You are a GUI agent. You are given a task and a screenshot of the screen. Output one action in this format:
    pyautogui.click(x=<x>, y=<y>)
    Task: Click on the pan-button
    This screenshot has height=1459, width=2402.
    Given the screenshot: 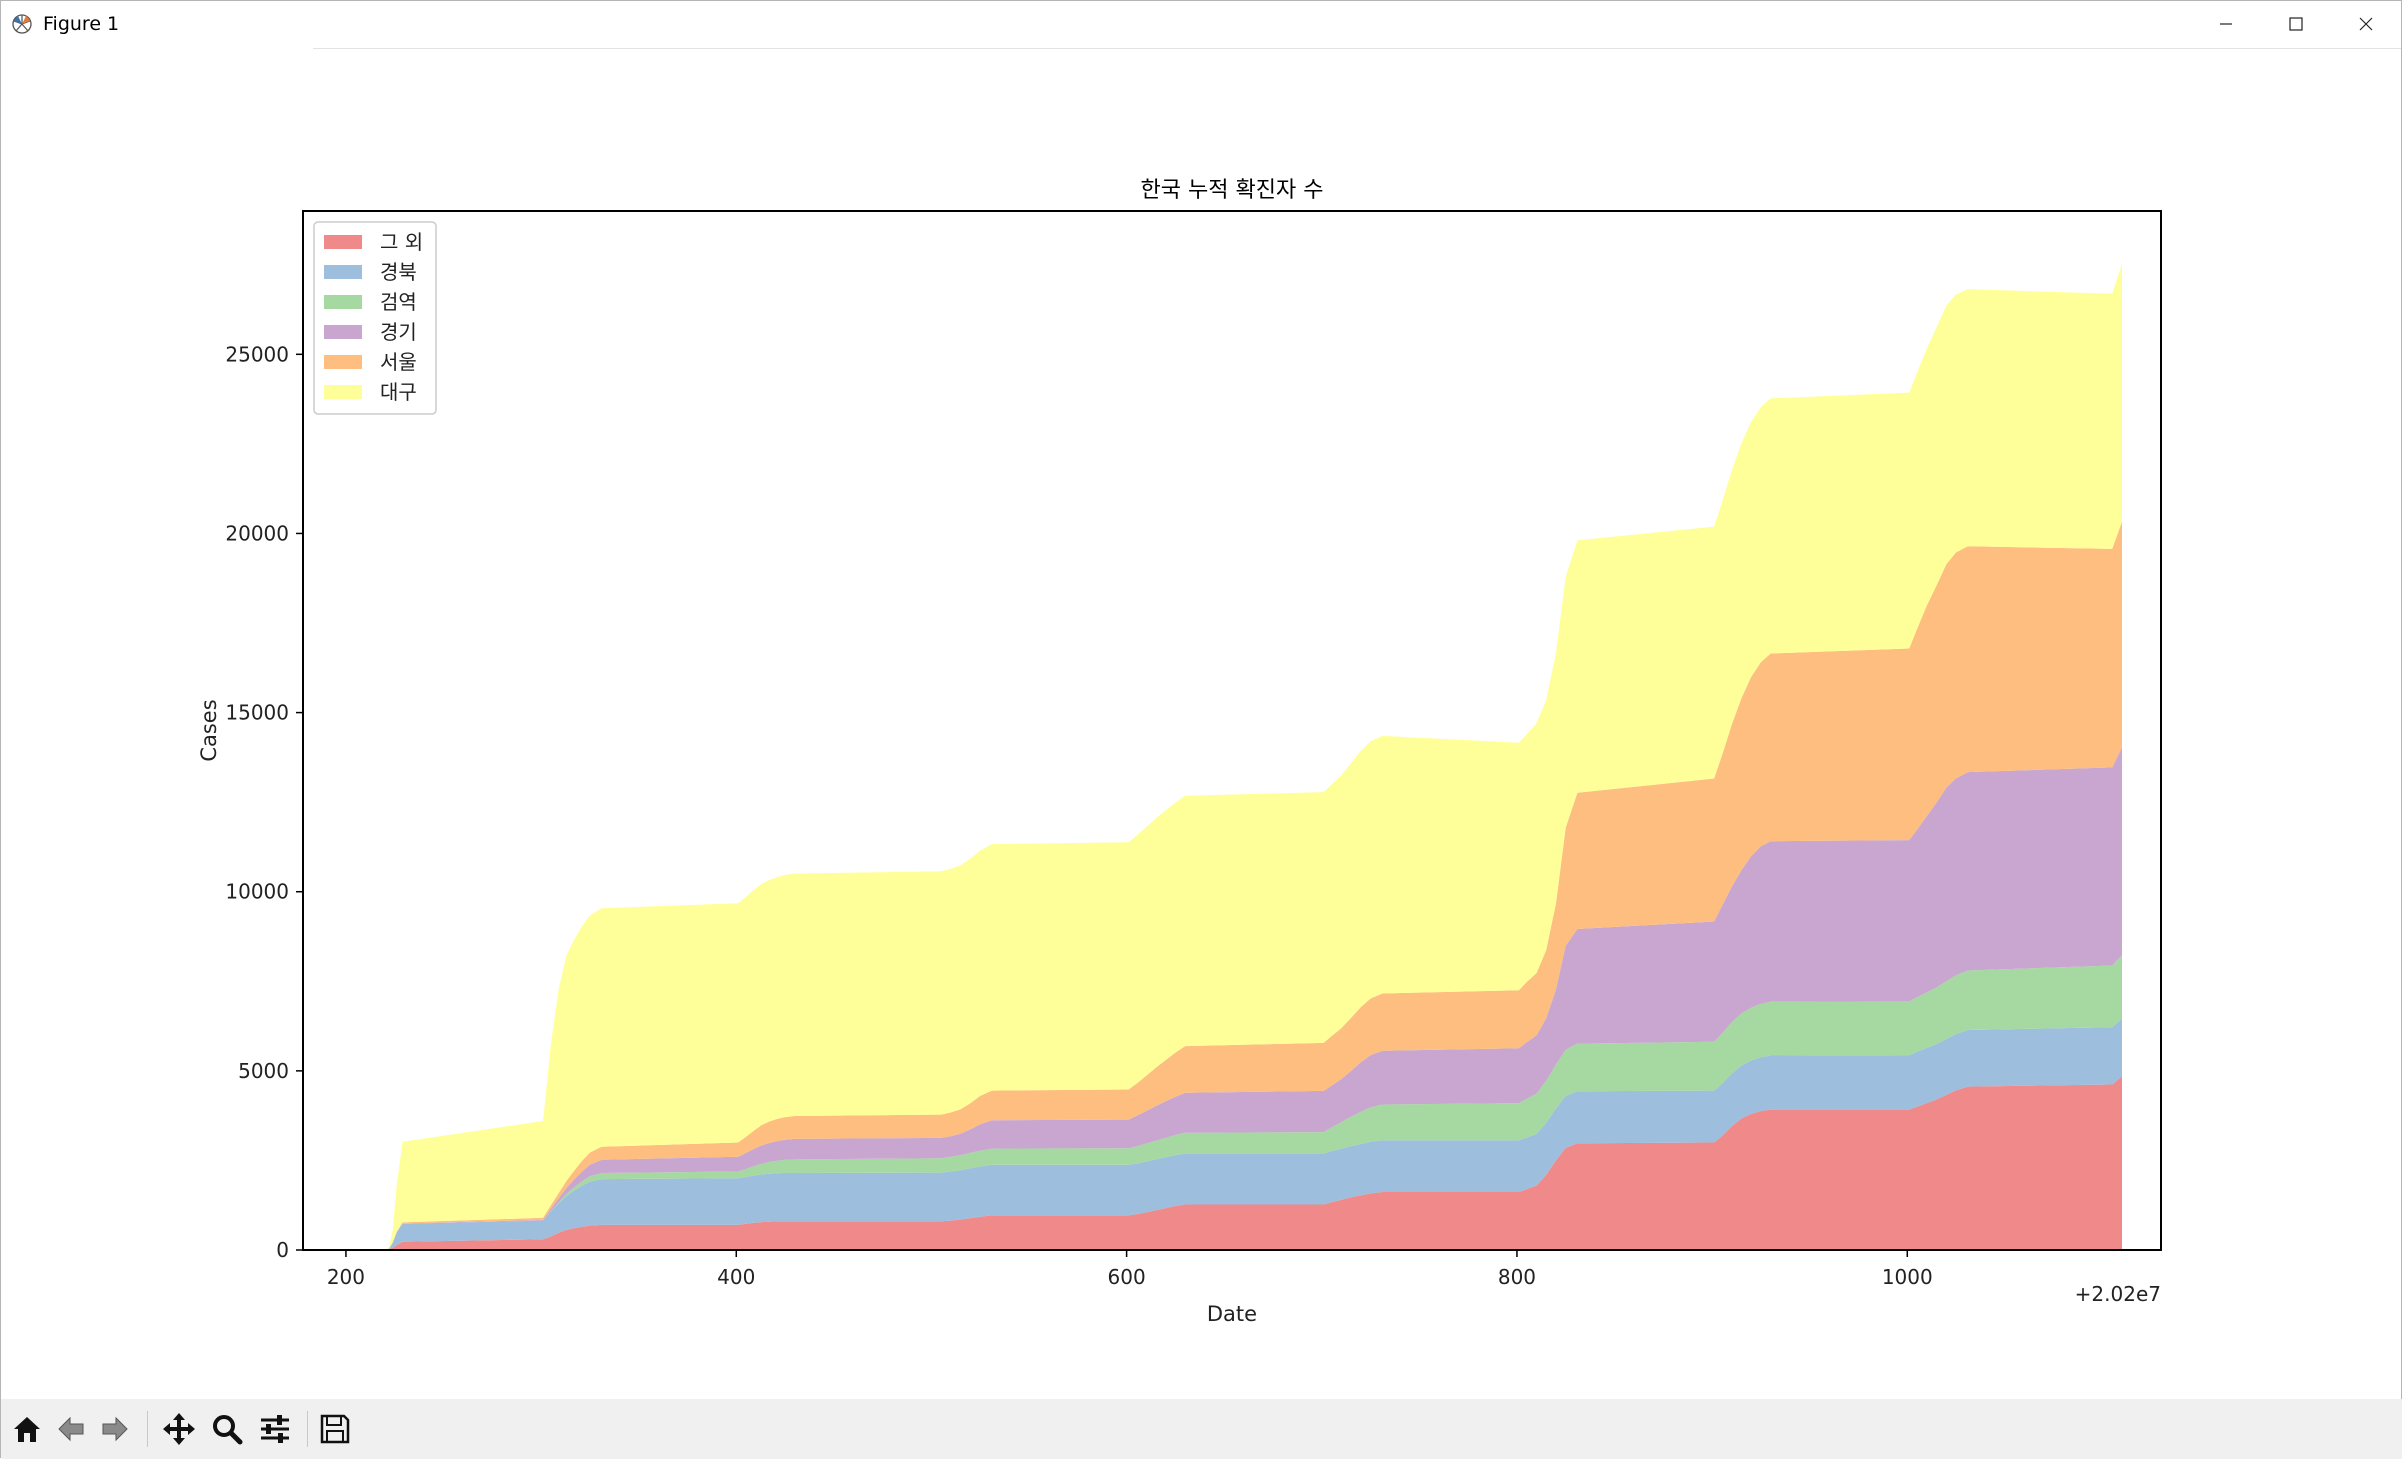 What is the action you would take?
    pyautogui.click(x=179, y=1429)
    